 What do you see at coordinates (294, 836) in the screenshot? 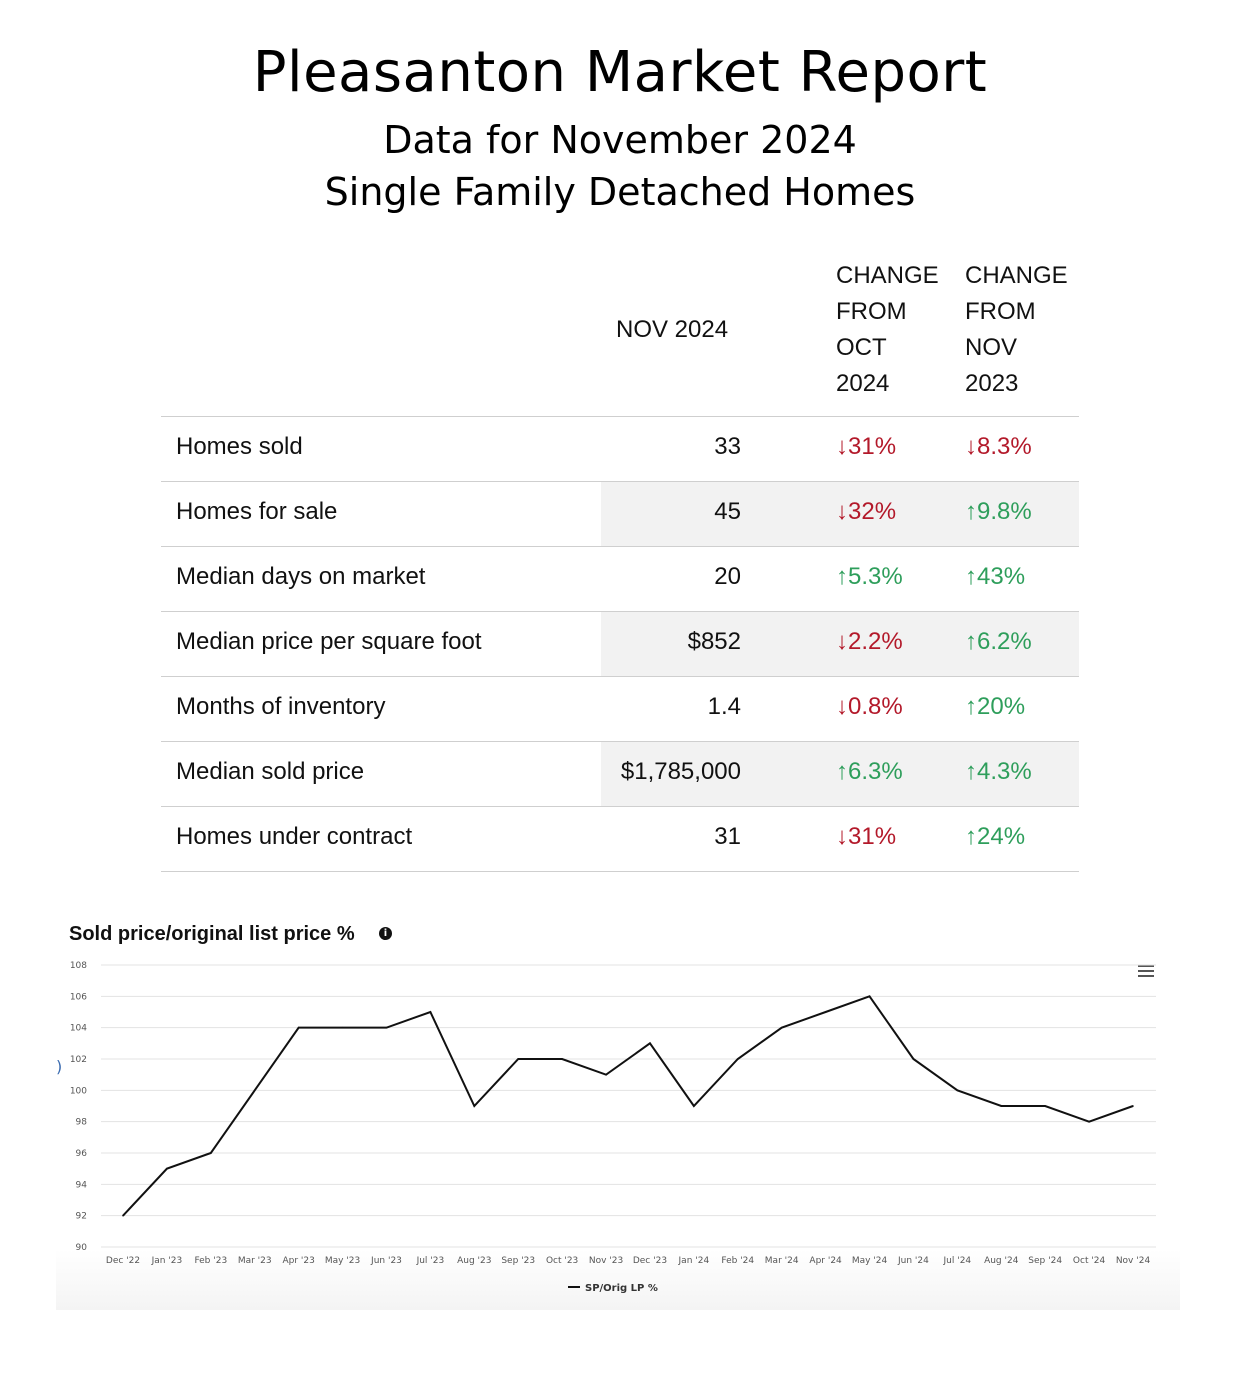
I see `row-label: Homes under contract` at bounding box center [294, 836].